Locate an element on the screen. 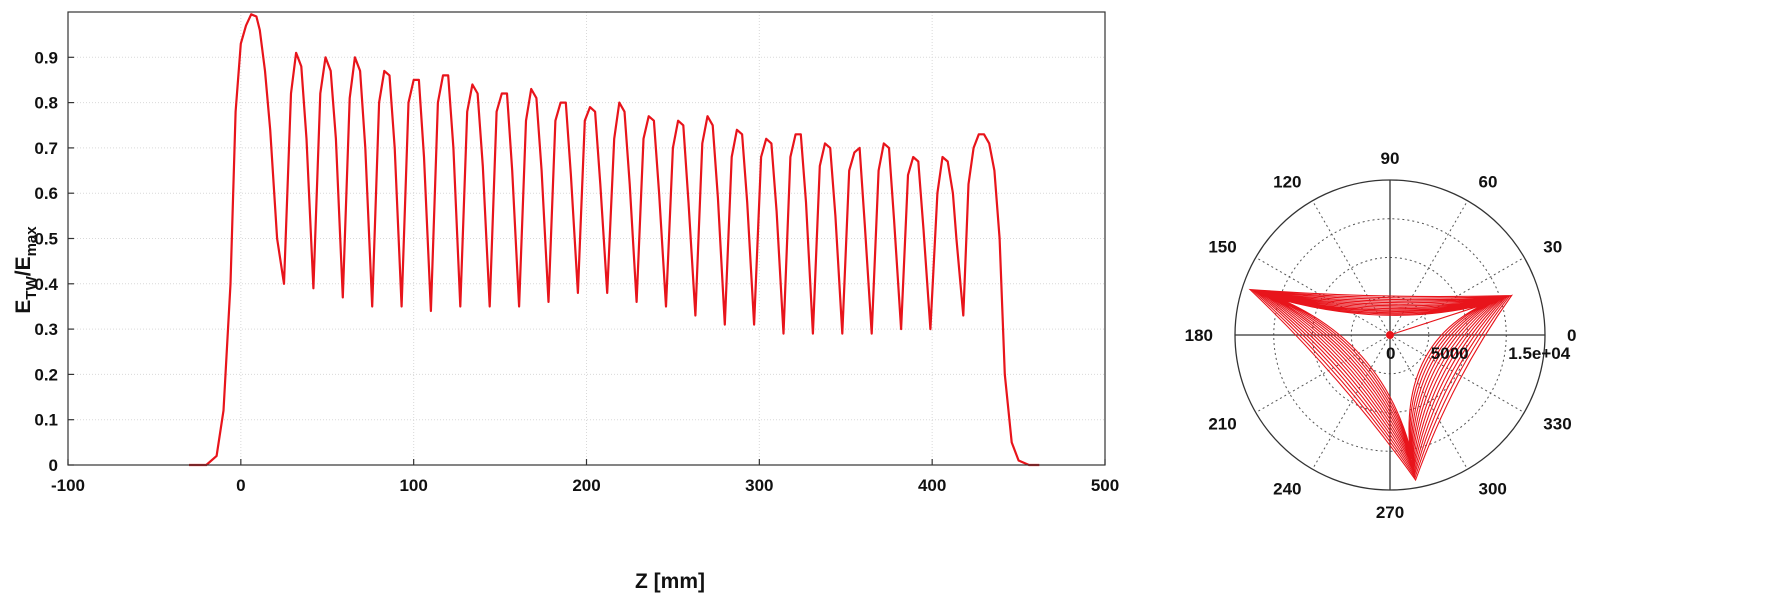  y-axis-label: ETW/Emax is located at coordinates (26, 270).